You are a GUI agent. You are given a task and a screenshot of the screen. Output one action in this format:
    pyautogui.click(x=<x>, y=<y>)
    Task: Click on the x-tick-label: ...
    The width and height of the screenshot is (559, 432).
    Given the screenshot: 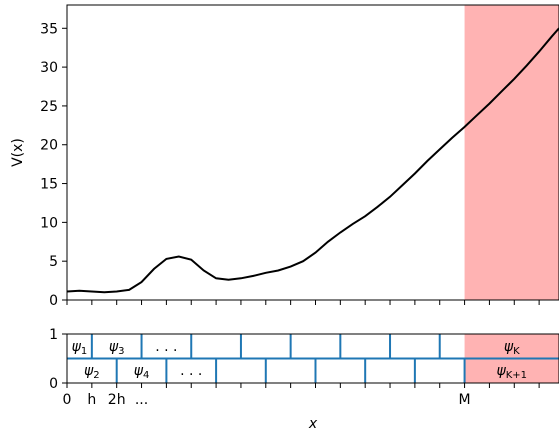 What is the action you would take?
    pyautogui.click(x=141, y=400)
    